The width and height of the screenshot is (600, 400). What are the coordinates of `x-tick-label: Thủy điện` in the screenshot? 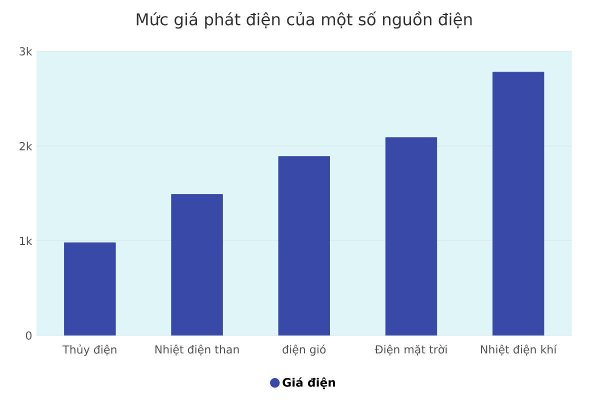 It's located at (89, 350).